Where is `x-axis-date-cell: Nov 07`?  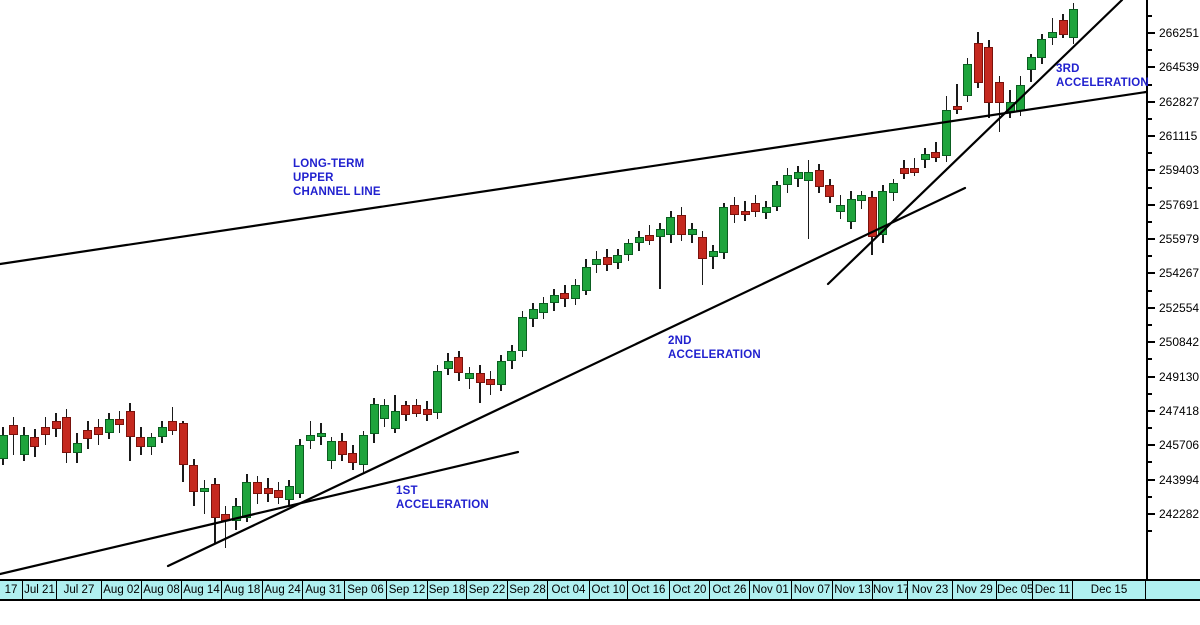
x-axis-date-cell: Nov 07 is located at coordinates (812, 590).